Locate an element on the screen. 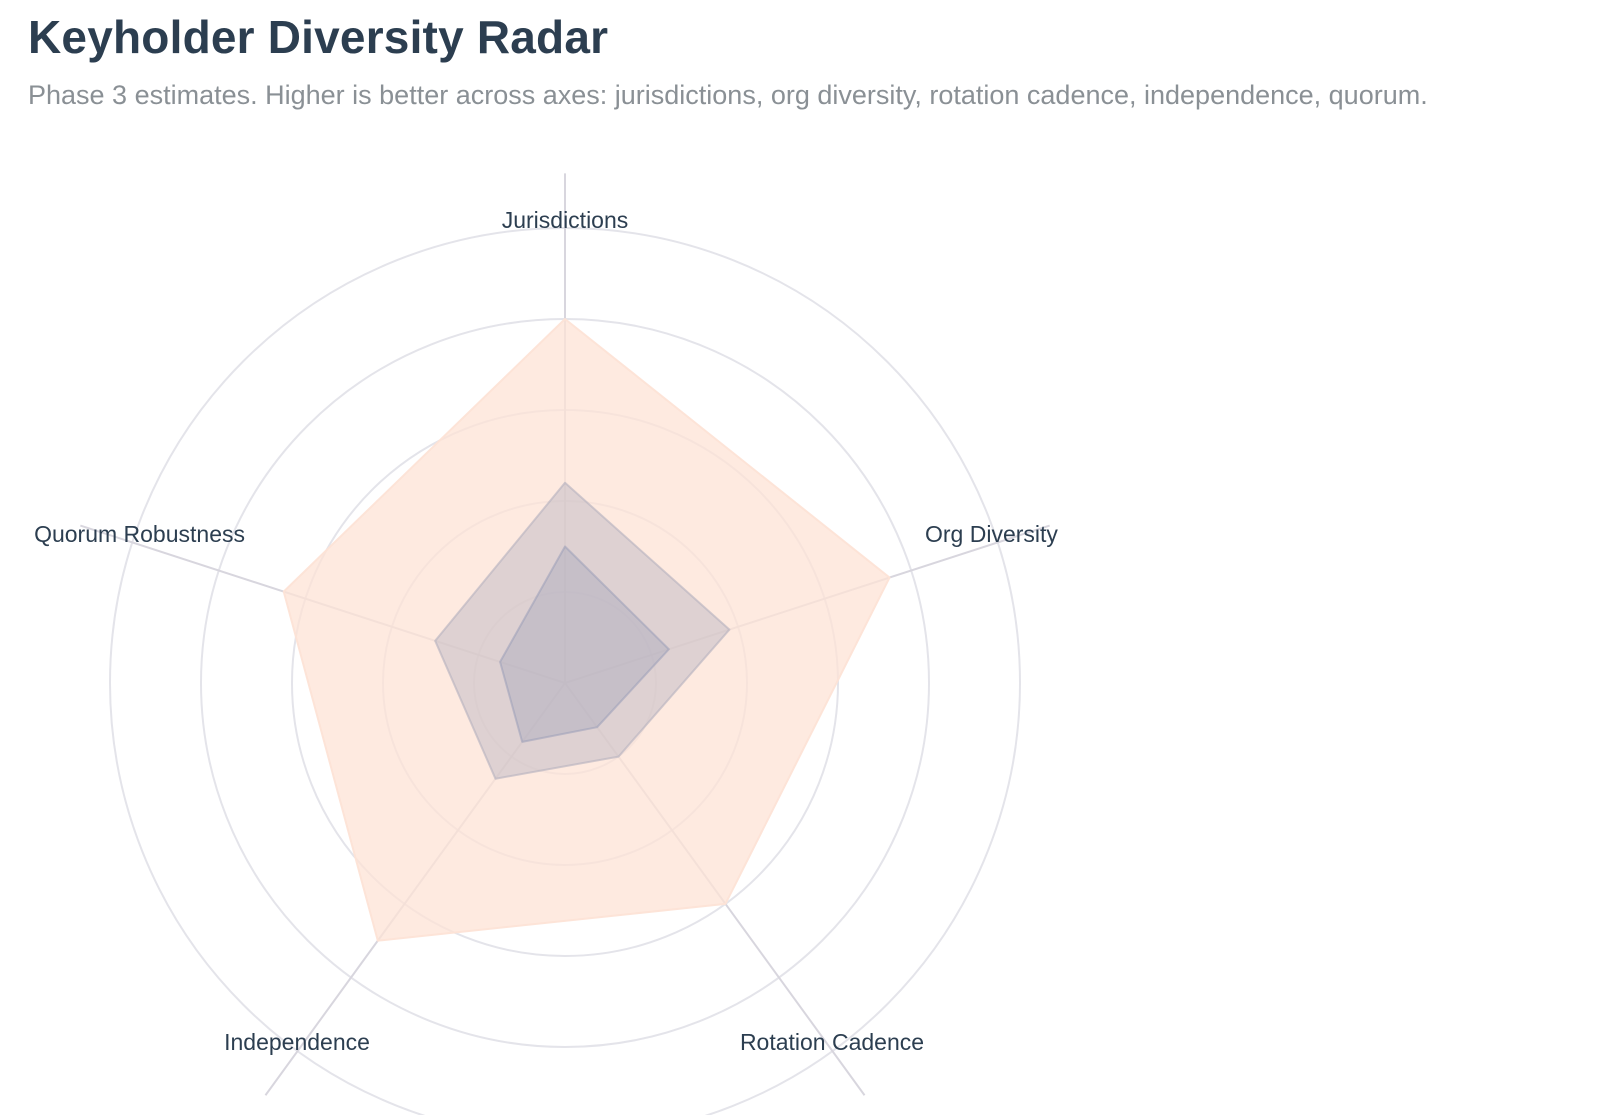  axis-label-5: Quorum Robustness is located at coordinates (139, 534).